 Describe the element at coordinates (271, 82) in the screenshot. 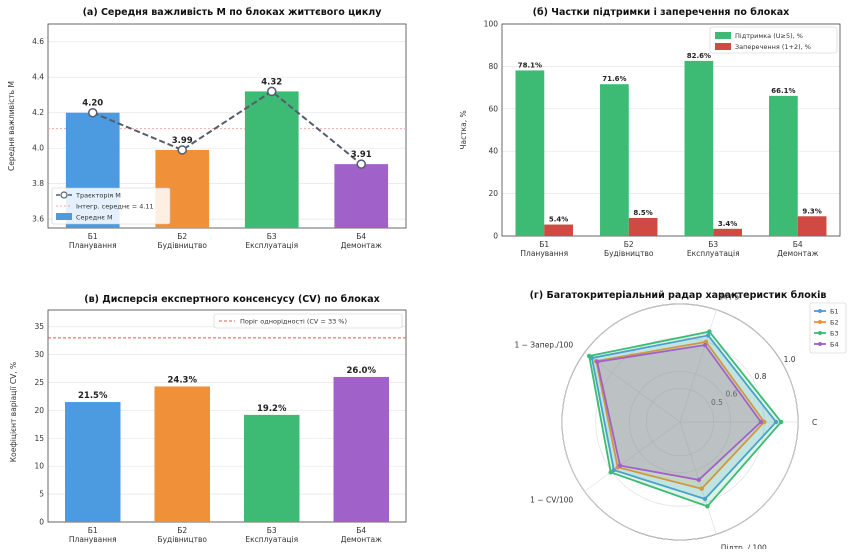

I see `panel-a-value-label: 4.32` at that location.